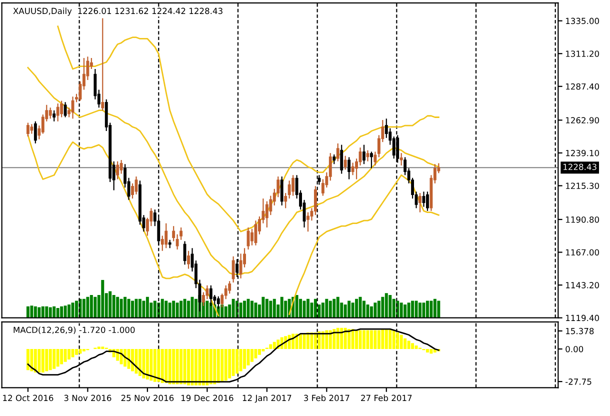  I want to click on y-tick-label: -27.75, so click(579, 381).